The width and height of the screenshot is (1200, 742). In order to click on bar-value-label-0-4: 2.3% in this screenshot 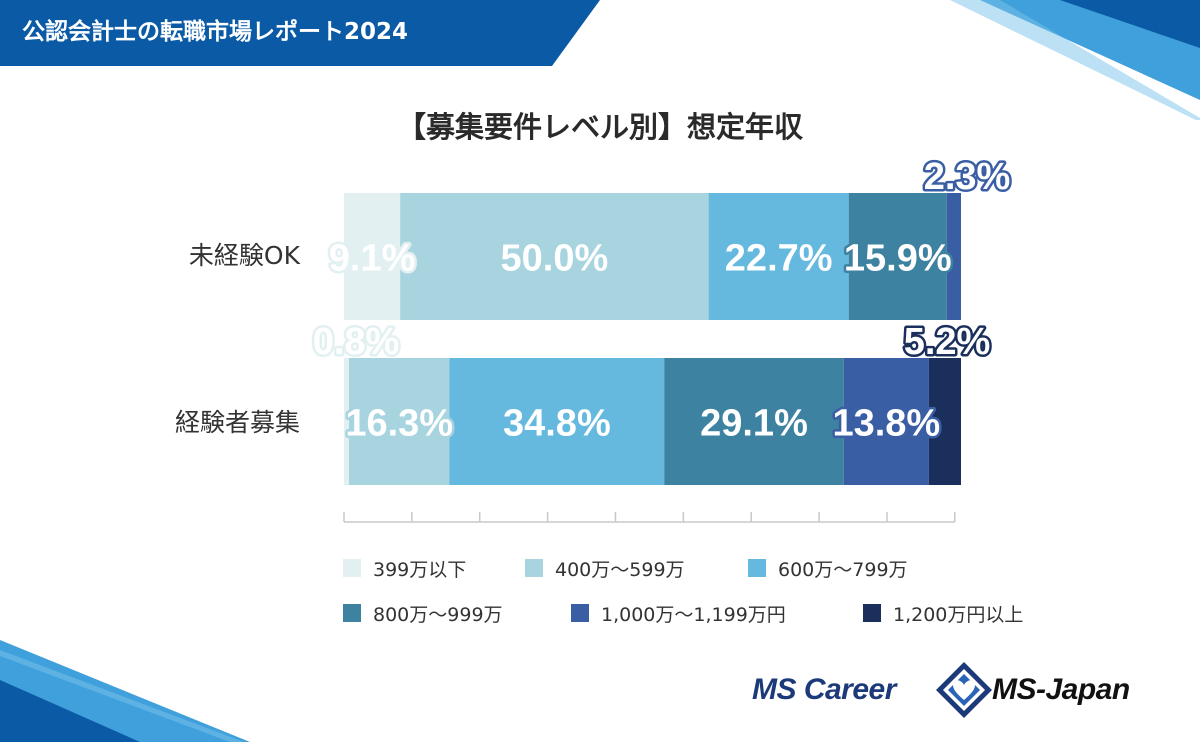, I will do `click(967, 177)`.